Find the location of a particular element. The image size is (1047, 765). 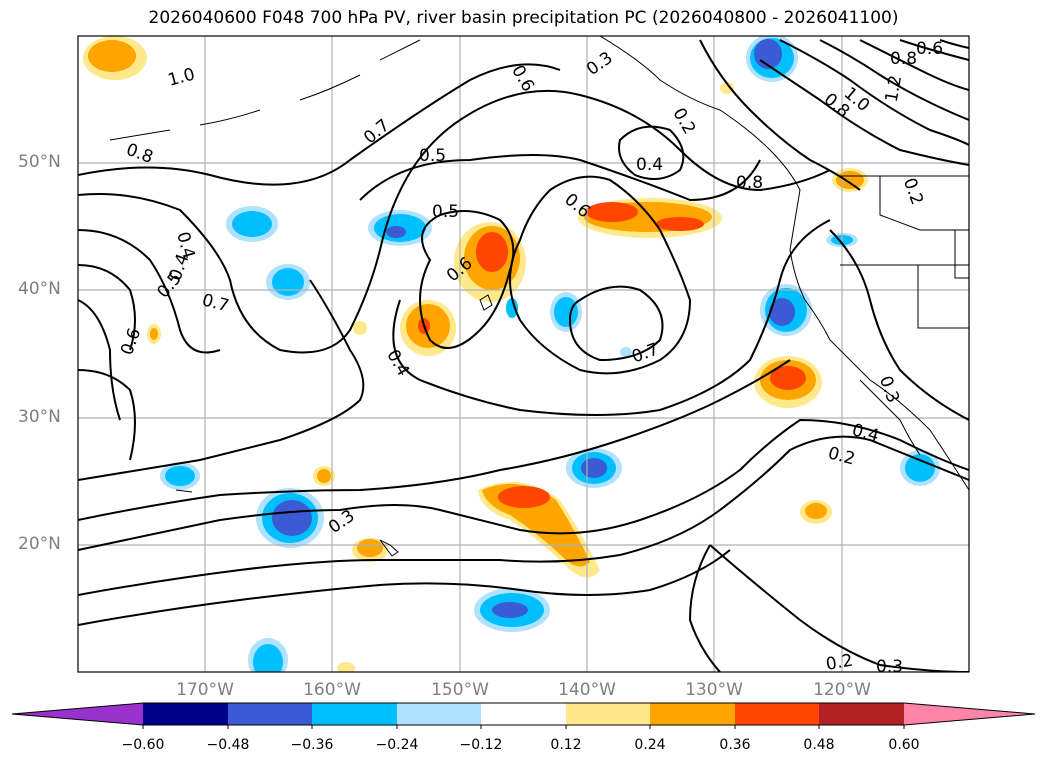

shade-pos-baja is located at coordinates (788, 382).